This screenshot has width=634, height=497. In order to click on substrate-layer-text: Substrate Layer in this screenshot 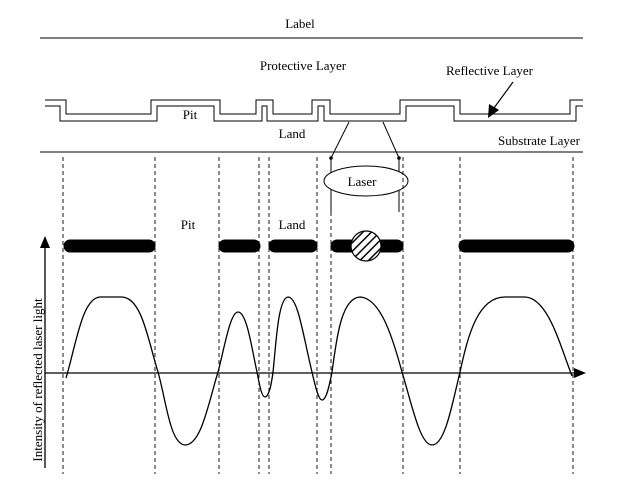, I will do `click(539, 140)`.